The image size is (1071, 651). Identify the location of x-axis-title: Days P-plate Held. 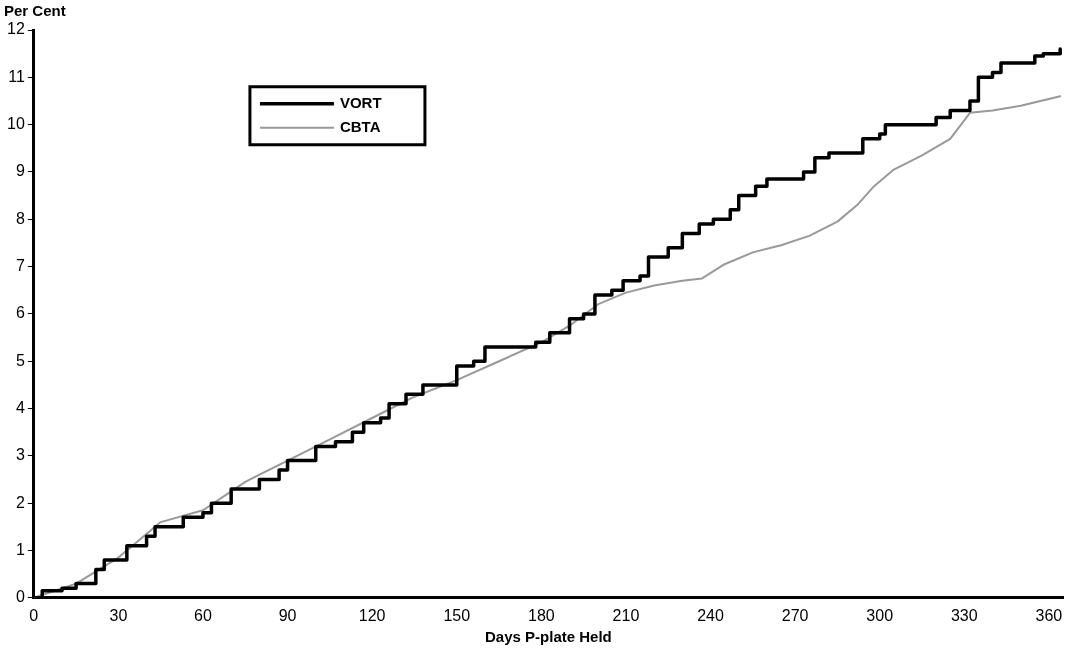
(548, 637).